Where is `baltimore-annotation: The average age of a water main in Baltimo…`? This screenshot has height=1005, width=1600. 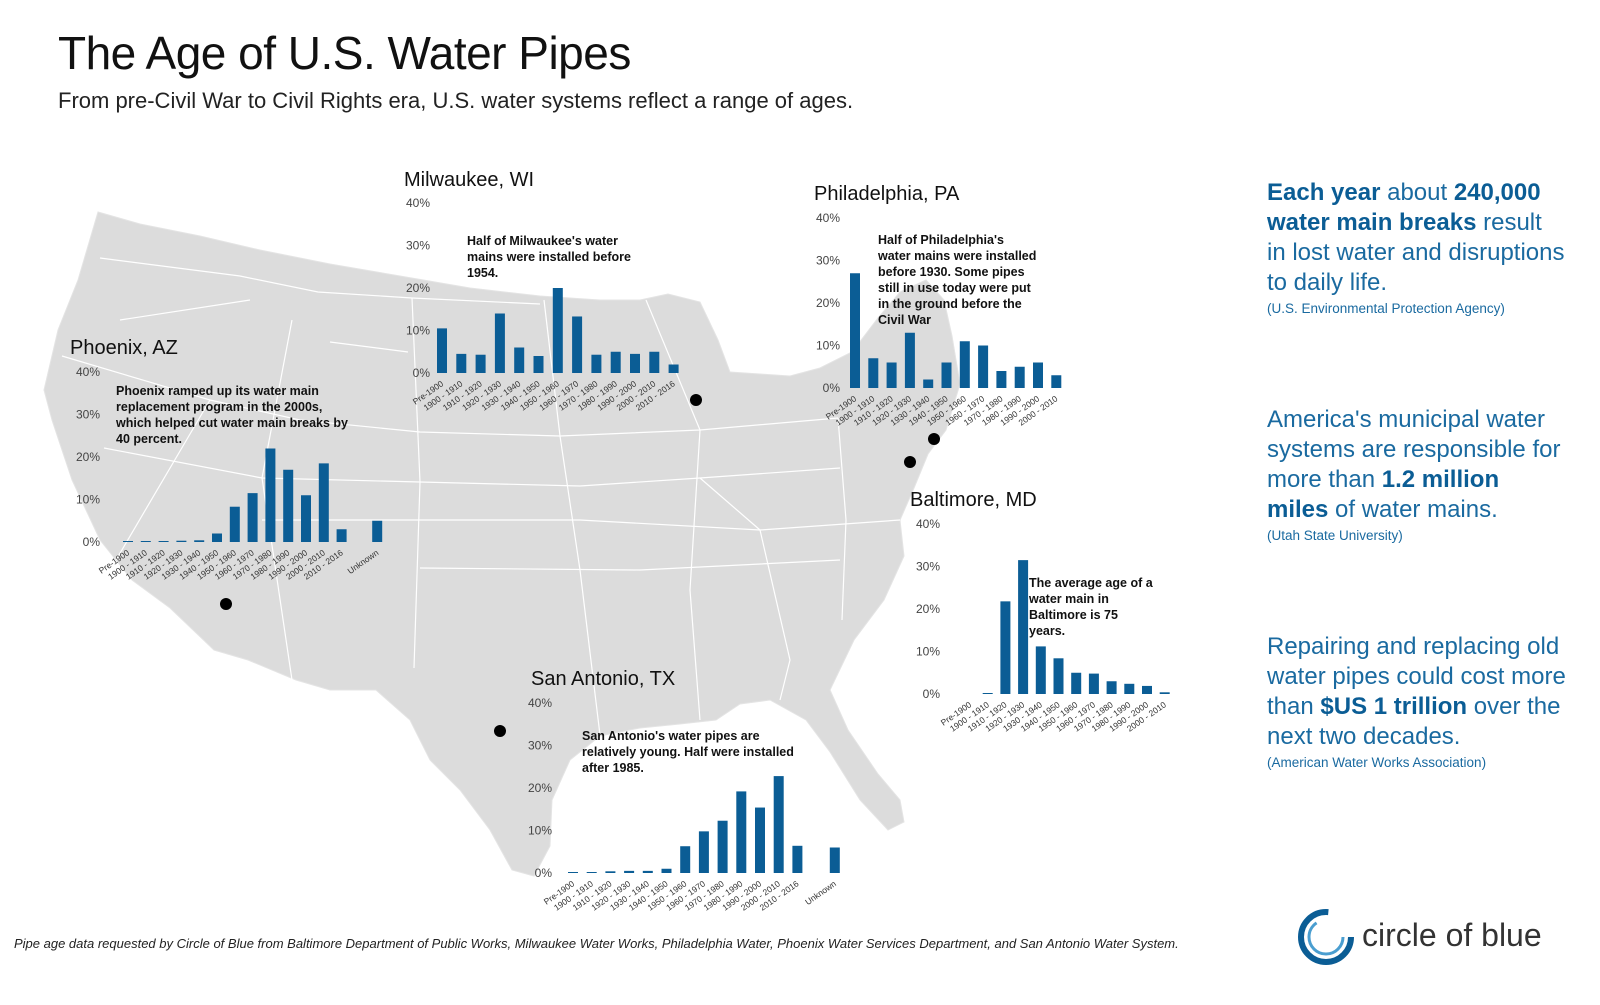
baltimore-annotation: The average age of a water main in Baltimo… is located at coordinates (1091, 607).